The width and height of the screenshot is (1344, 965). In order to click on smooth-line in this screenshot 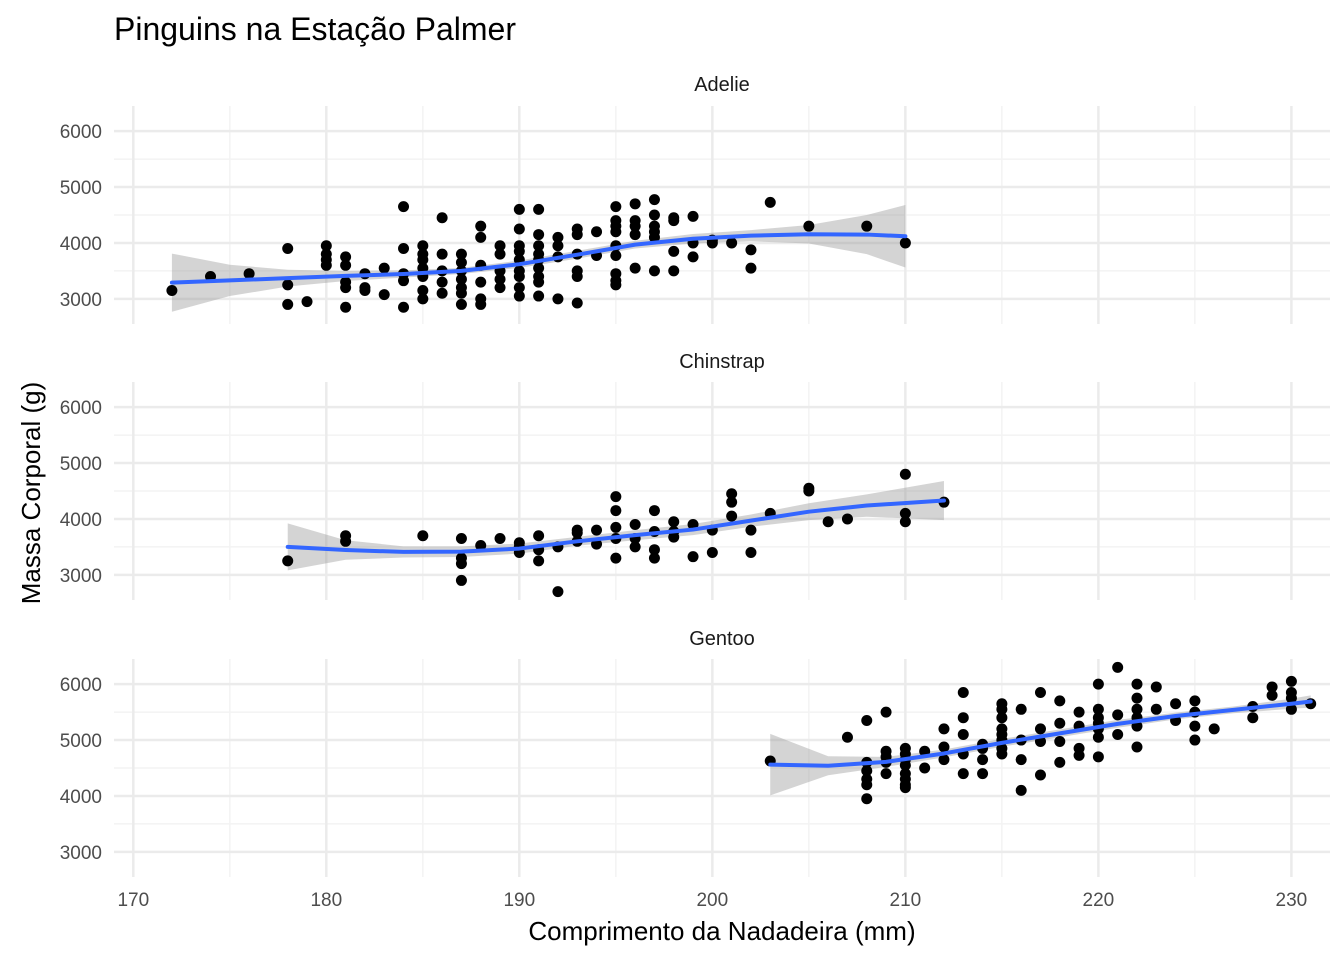, I will do `click(615, 526)`.